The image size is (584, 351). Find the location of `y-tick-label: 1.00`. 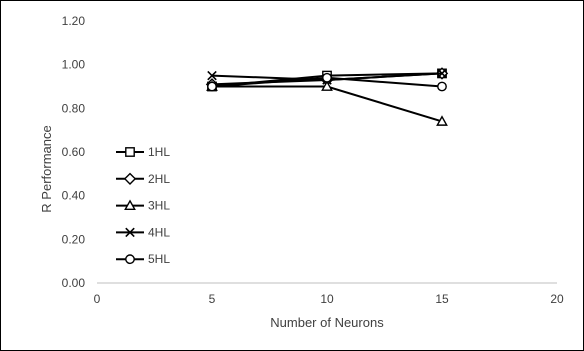

y-tick-label: 1.00 is located at coordinates (74, 65).